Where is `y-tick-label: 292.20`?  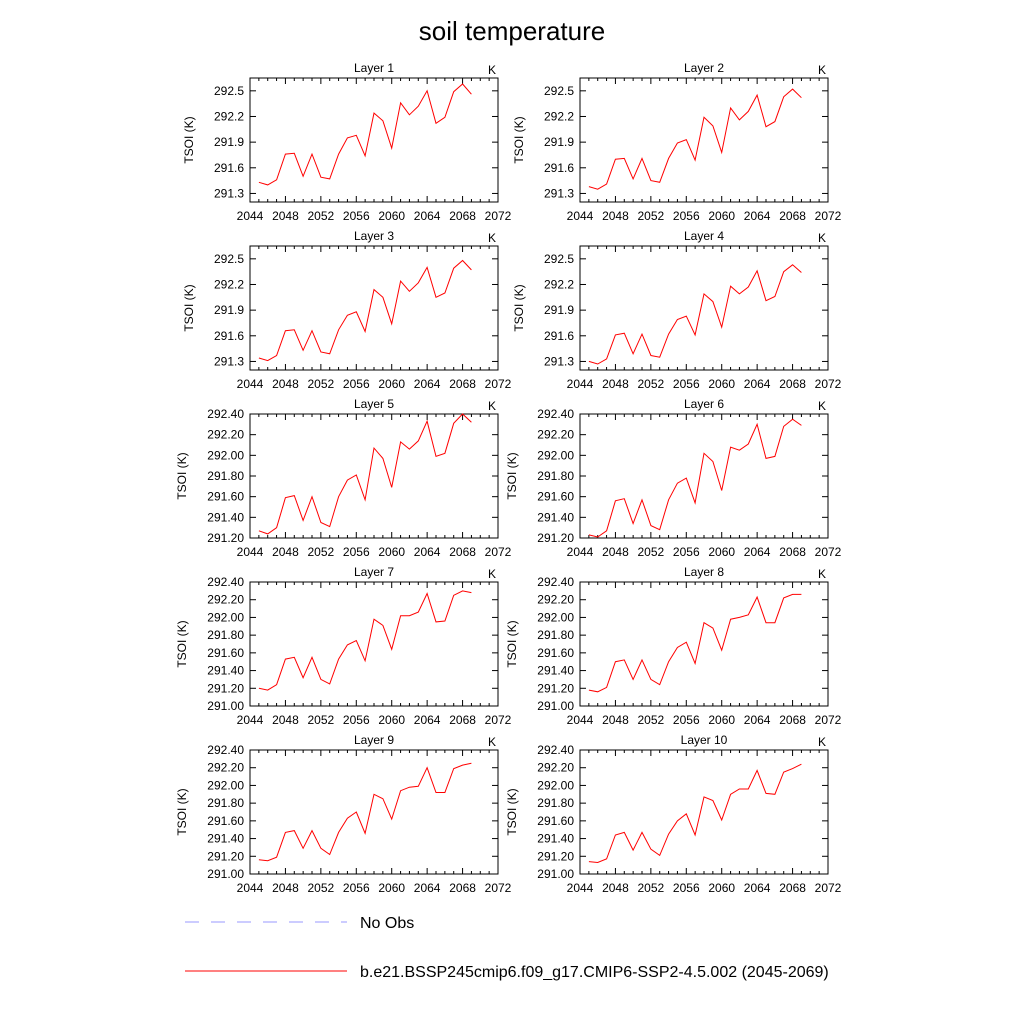
y-tick-label: 292.20 is located at coordinates (555, 435).